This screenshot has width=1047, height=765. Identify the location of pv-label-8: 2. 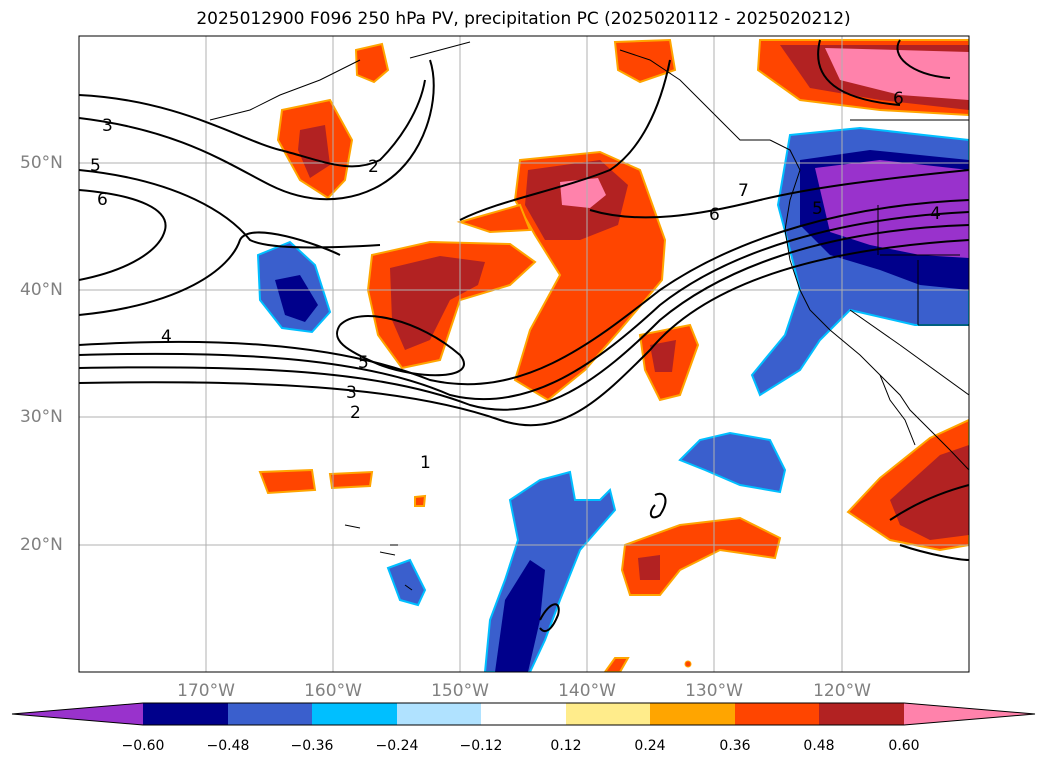
(373, 167).